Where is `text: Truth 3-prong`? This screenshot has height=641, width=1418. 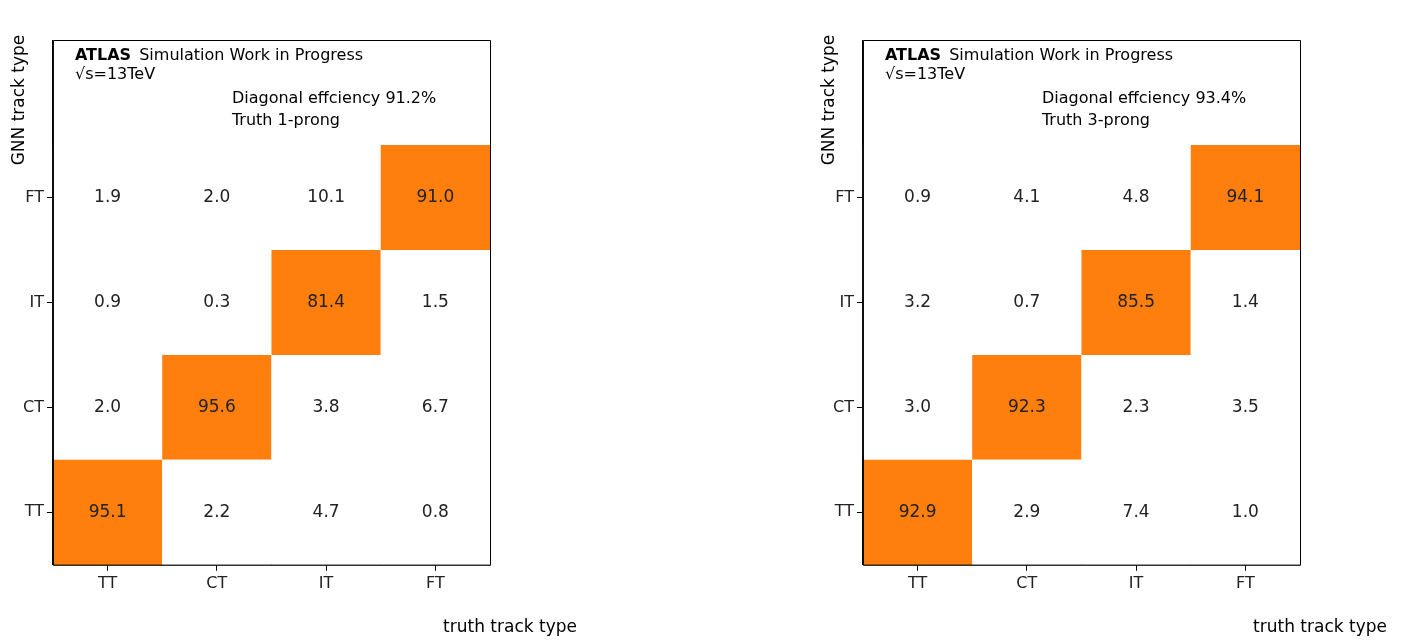 text: Truth 3-prong is located at coordinates (1095, 119).